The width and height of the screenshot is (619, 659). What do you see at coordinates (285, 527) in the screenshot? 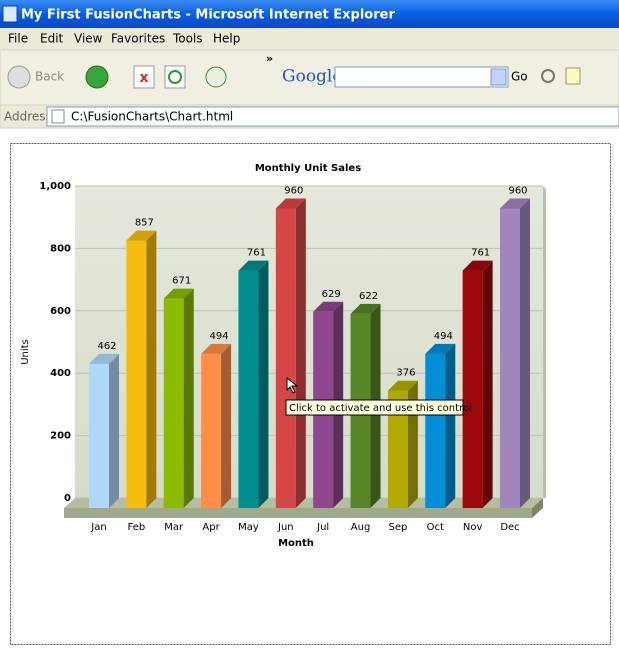
I see `x-tick-label: Jun` at bounding box center [285, 527].